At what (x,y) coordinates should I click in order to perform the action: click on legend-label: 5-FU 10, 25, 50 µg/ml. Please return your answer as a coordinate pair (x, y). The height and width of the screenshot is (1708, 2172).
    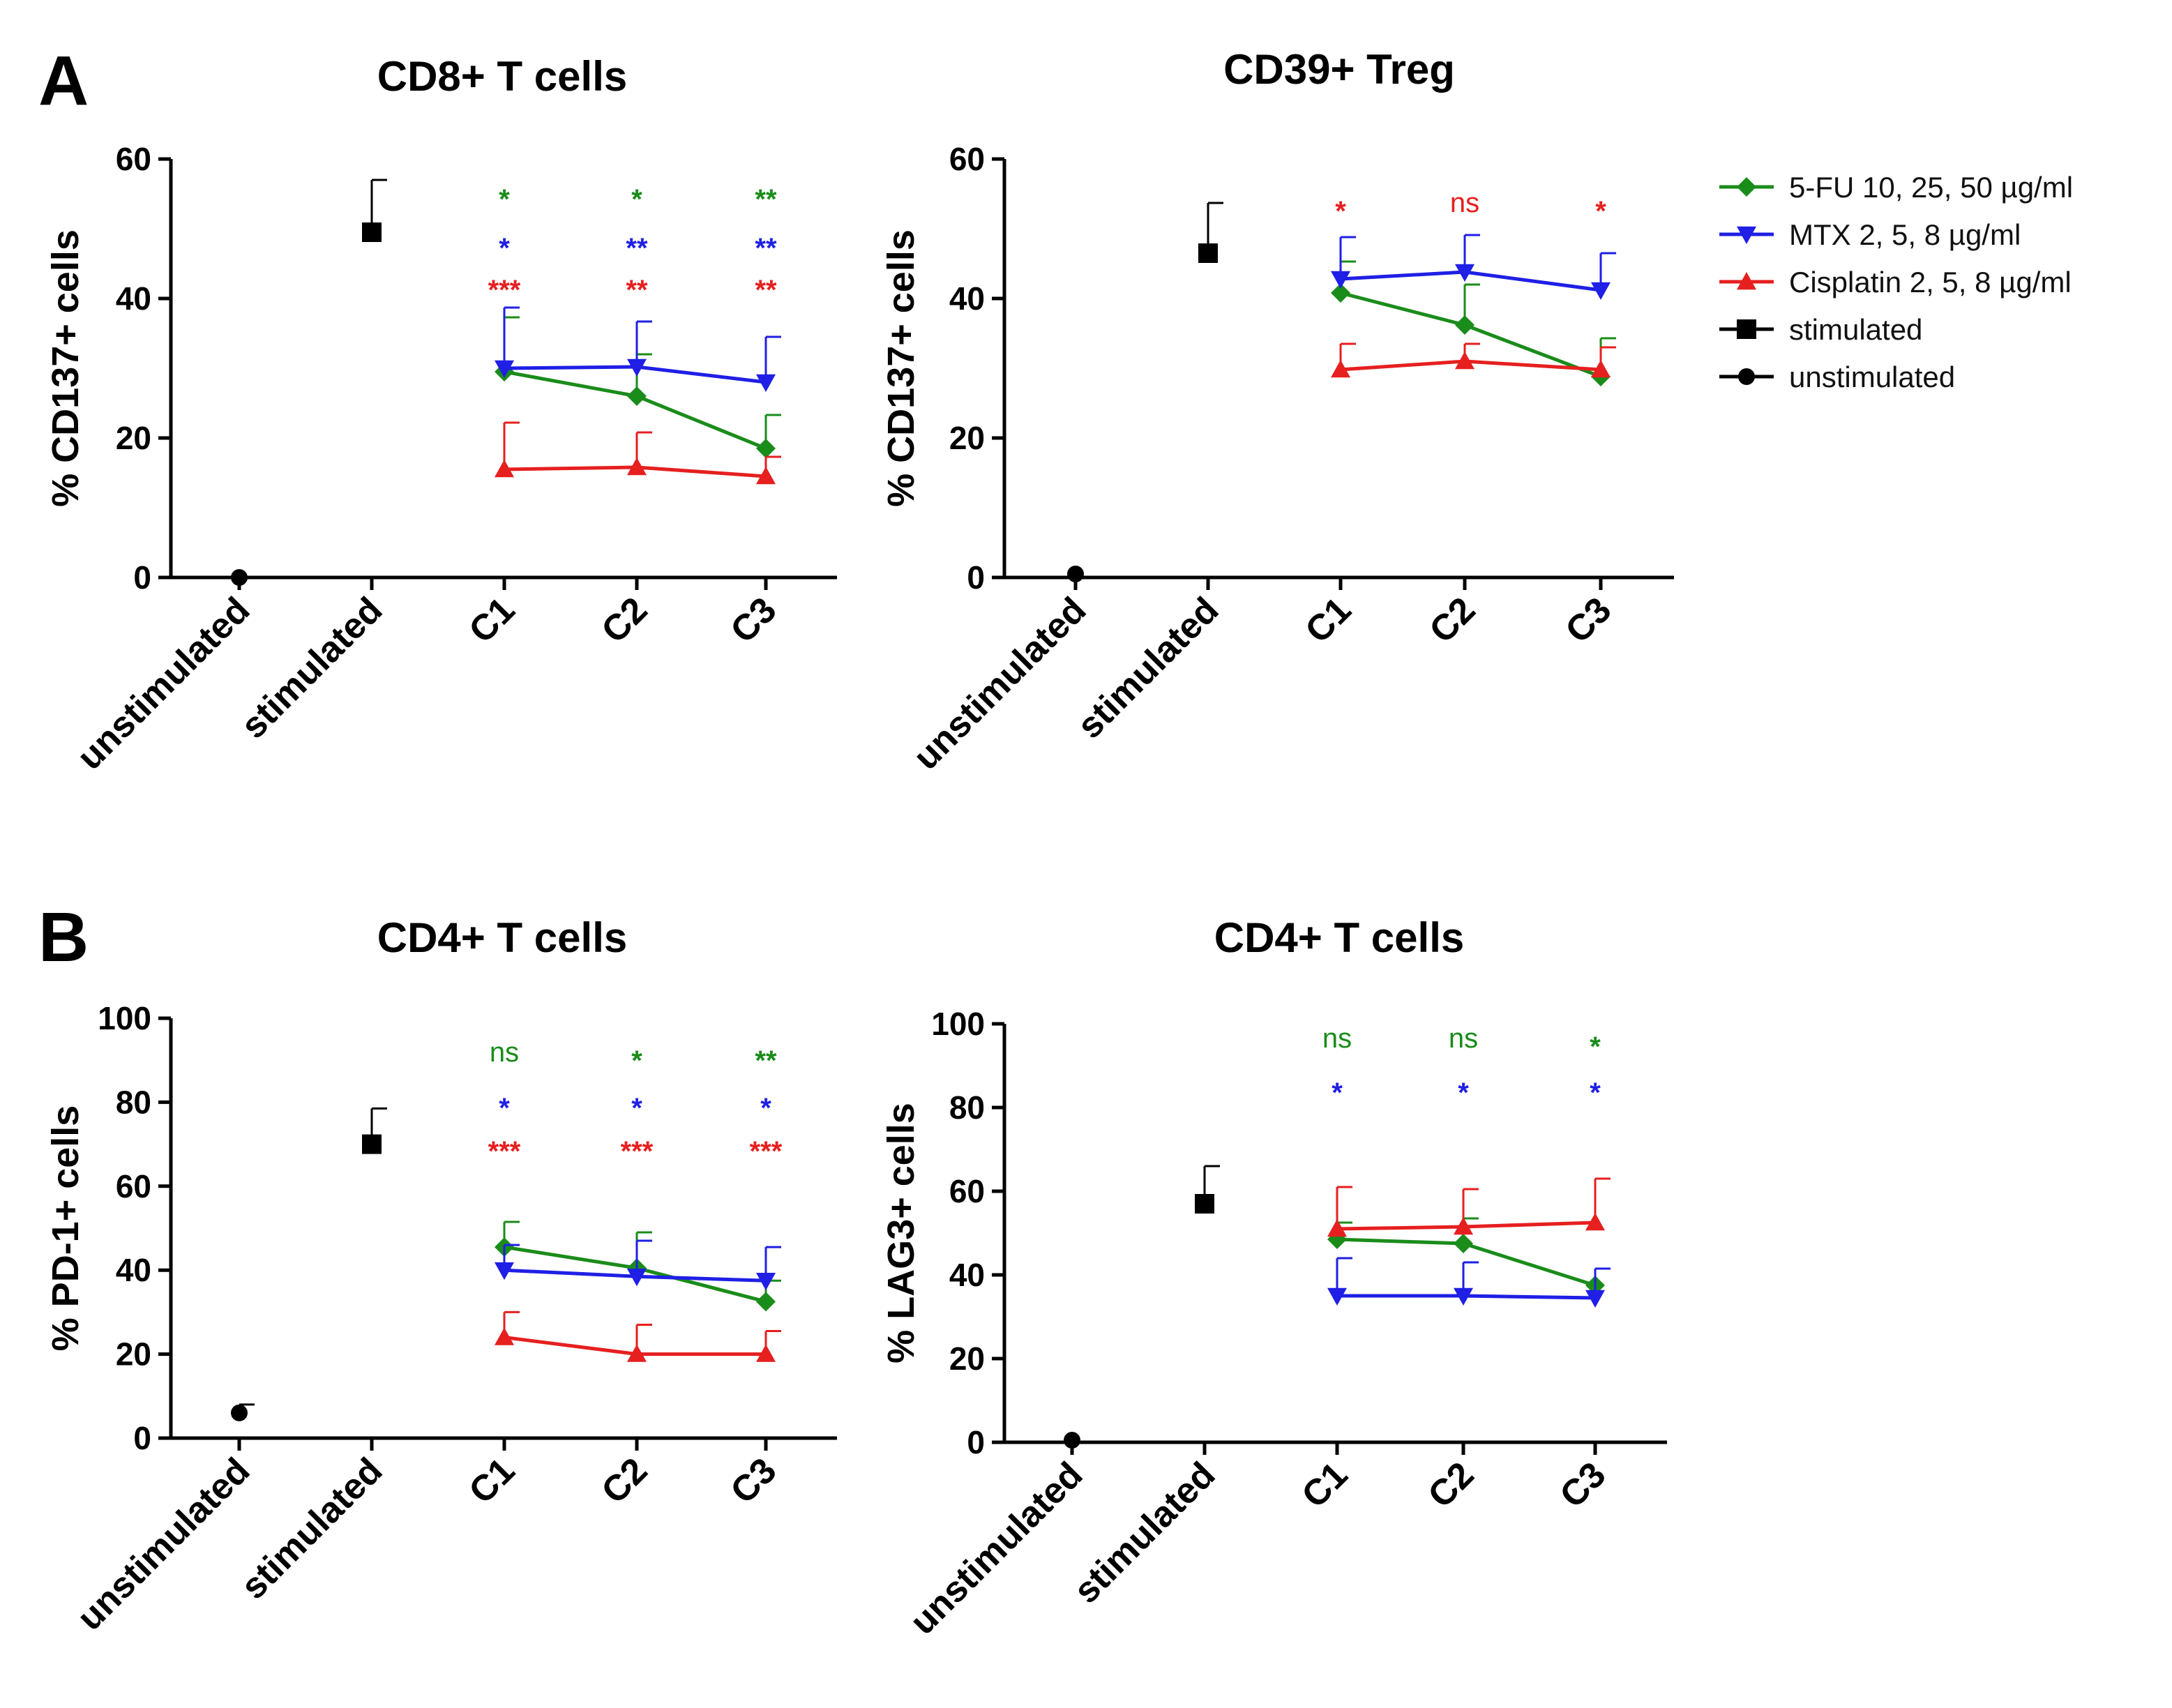
    Looking at the image, I should click on (1931, 188).